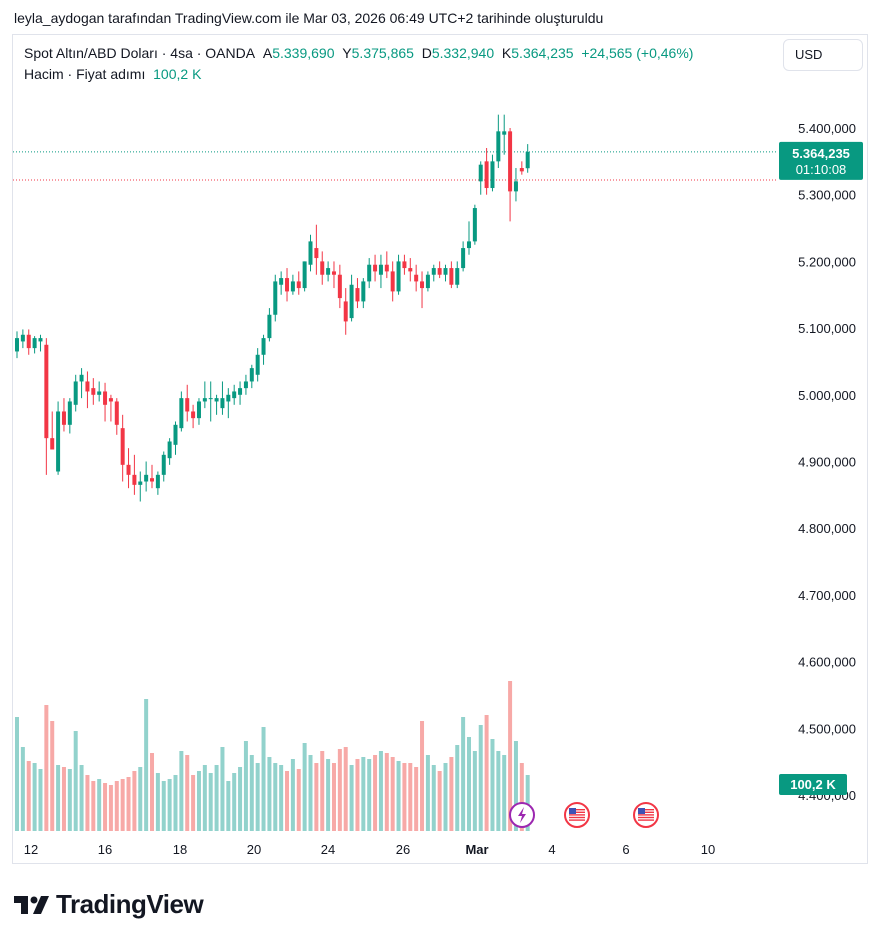 The height and width of the screenshot is (941, 882). Describe the element at coordinates (827, 462) in the screenshot. I see `y-tick-label: 4.900,000` at that location.